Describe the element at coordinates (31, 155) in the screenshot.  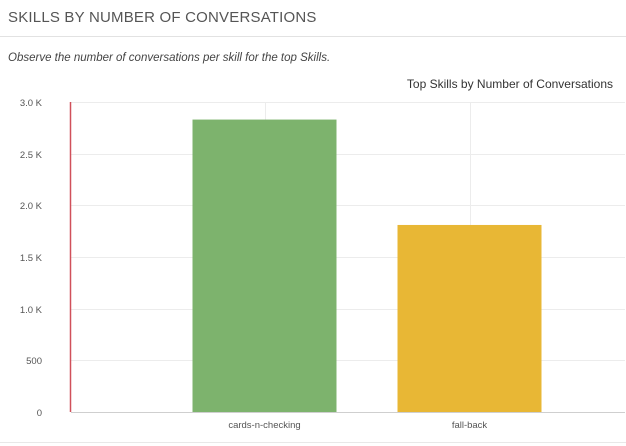
I see `y-tick-label: 2.5 K` at that location.